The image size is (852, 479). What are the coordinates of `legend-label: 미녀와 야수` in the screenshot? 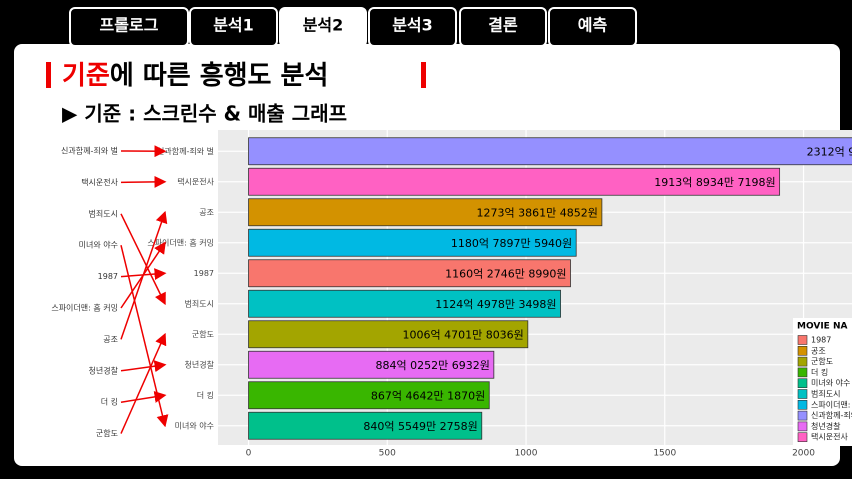 It's located at (830, 383).